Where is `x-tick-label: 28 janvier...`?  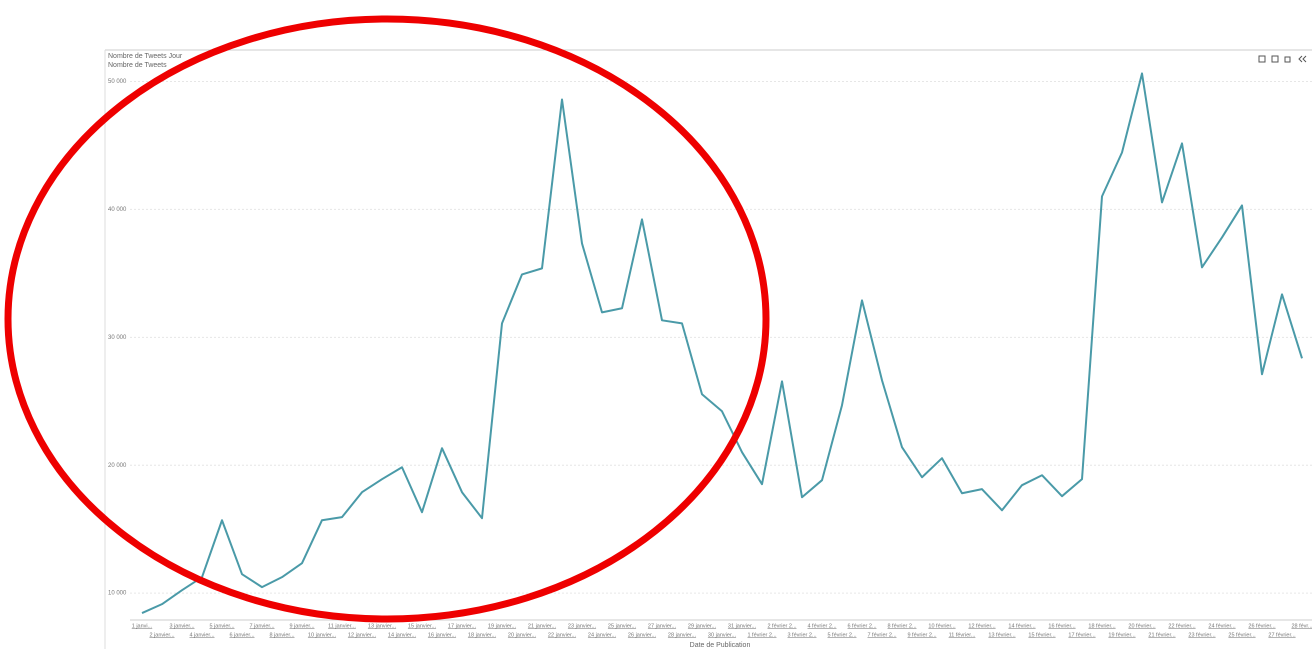
x-tick-label: 28 janvier... is located at coordinates (682, 635).